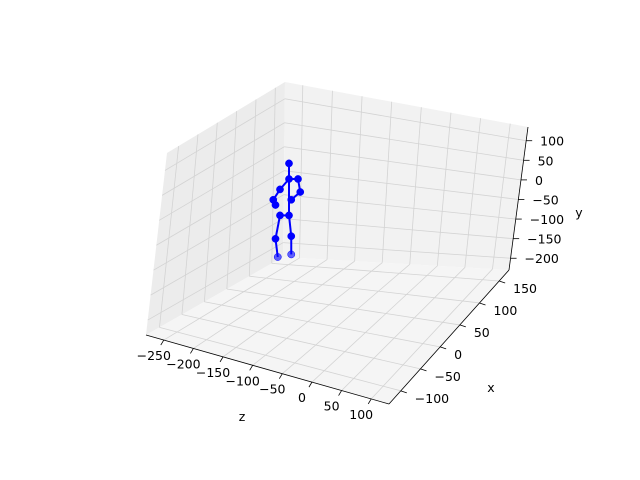 This screenshot has height=480, width=640. I want to click on x-tick-label: −50, so click(447, 376).